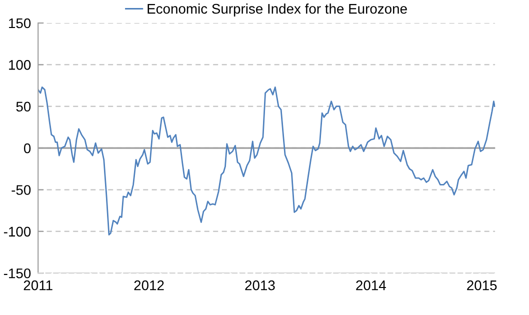 Image resolution: width=529 pixels, height=315 pixels. What do you see at coordinates (20, 65) in the screenshot?
I see `y-tick-label: 100` at bounding box center [20, 65].